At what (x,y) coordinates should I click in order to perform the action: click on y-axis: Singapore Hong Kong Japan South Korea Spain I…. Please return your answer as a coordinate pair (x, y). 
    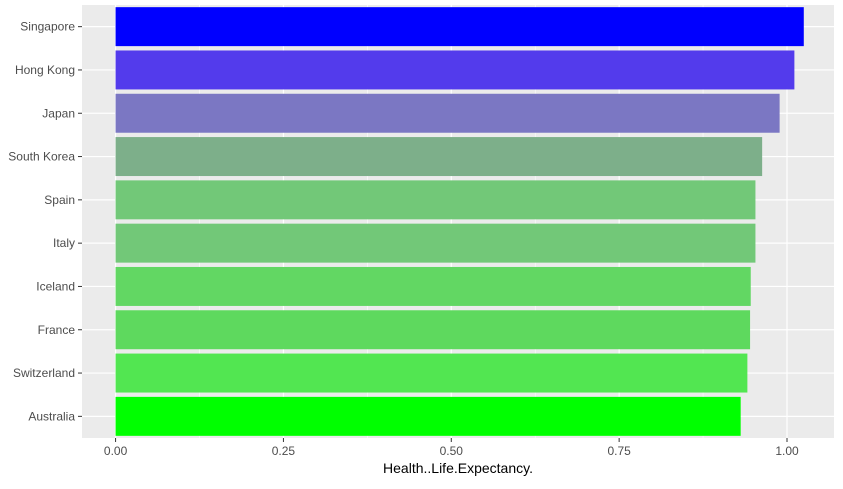
    Looking at the image, I should click on (45, 221).